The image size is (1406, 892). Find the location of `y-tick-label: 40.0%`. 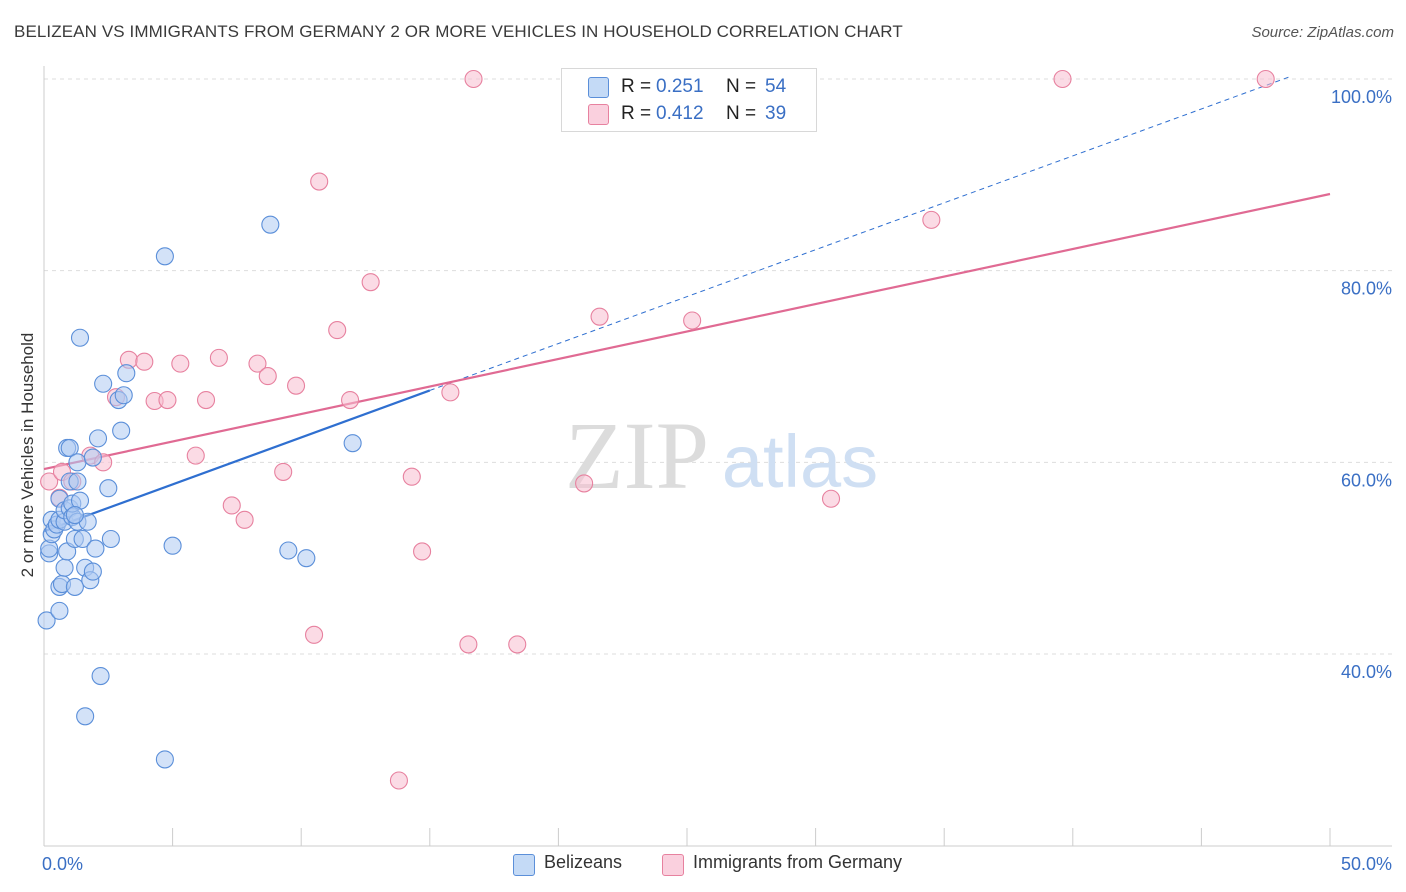

y-tick-label: 40.0% is located at coordinates (1366, 672).